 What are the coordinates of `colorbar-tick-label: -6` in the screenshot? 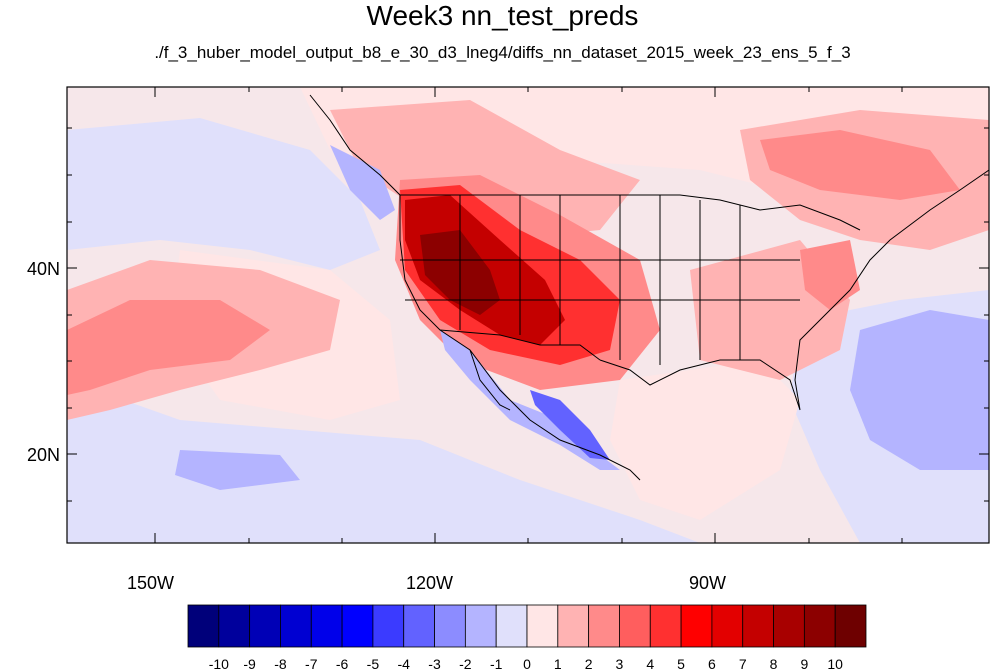 It's located at (342, 664).